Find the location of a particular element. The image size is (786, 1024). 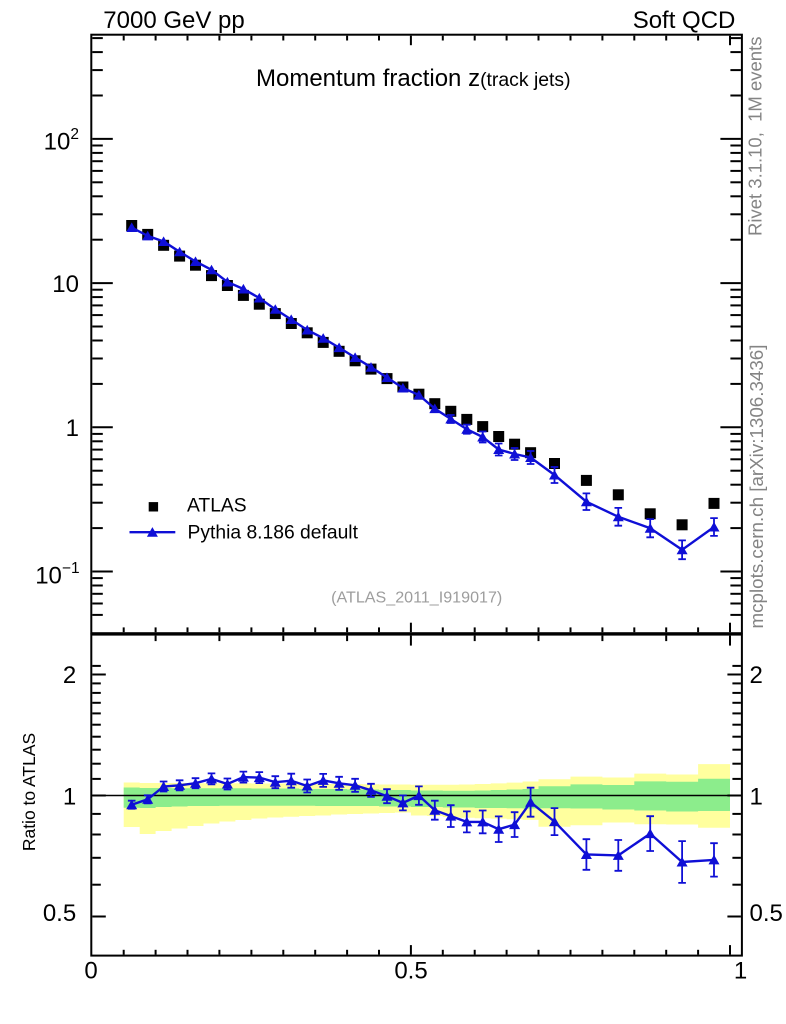

svg-text: Pythia 8.186 default is located at coordinates (273, 532).